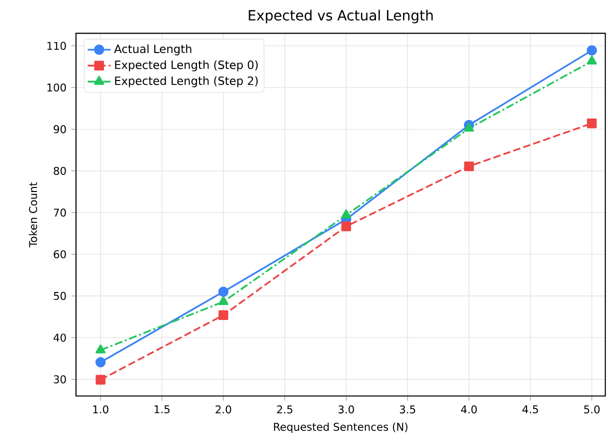  I want to click on x-tick-label: 4.5, so click(530, 409).